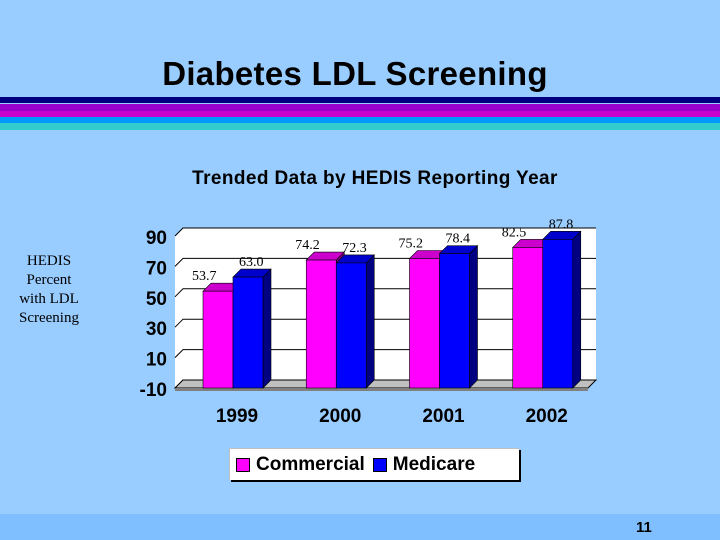 The width and height of the screenshot is (720, 540). I want to click on data-label: 72.3, so click(354, 248).